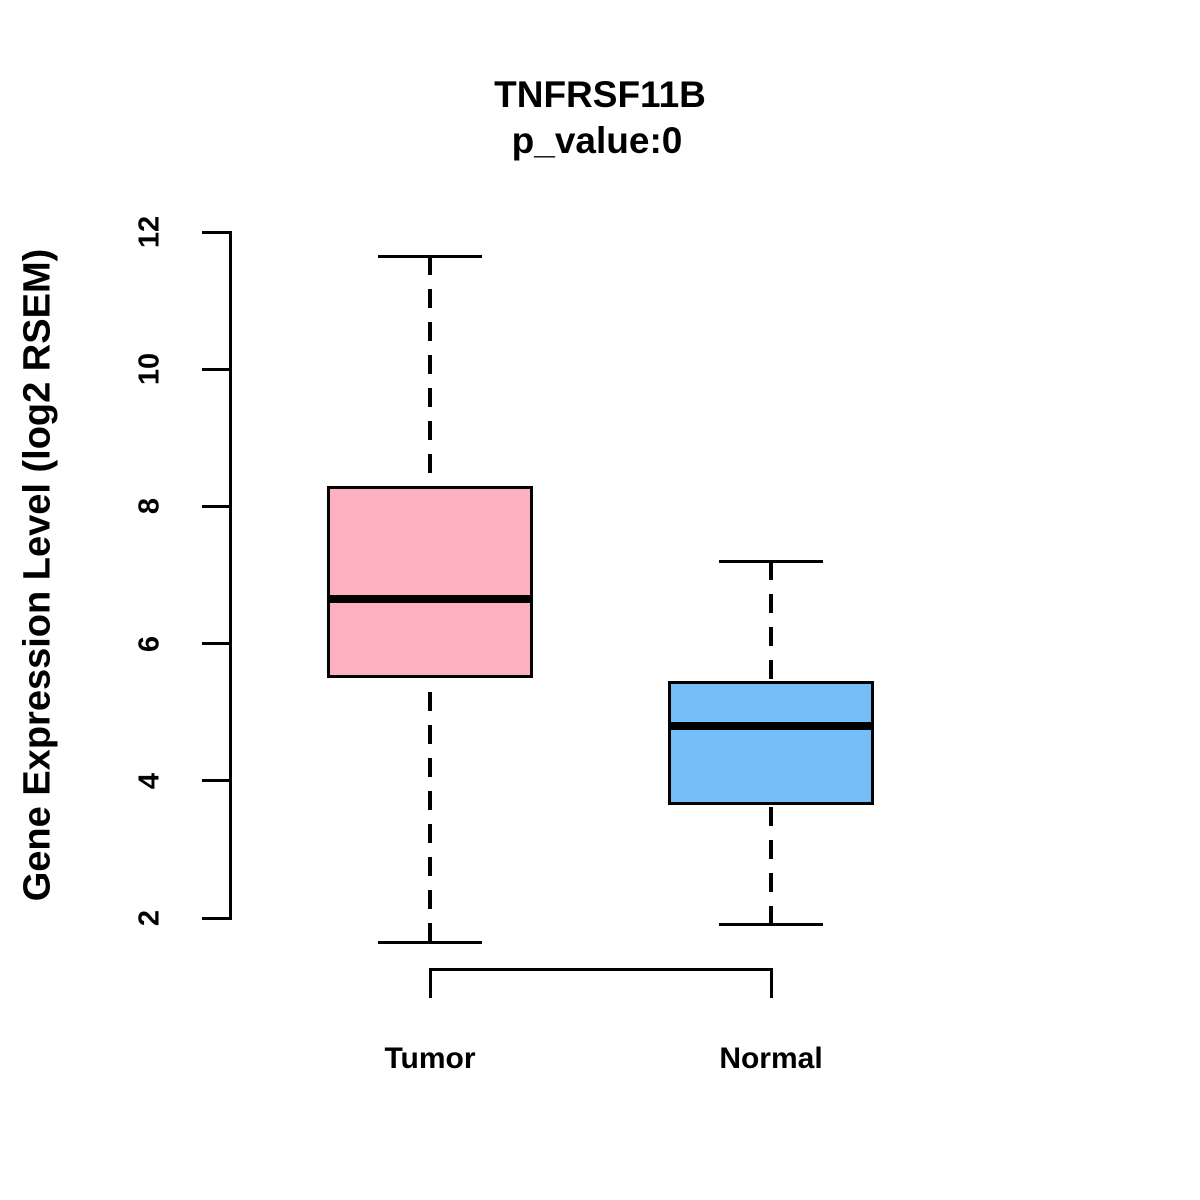  I want to click on y-axis-line, so click(230, 575).